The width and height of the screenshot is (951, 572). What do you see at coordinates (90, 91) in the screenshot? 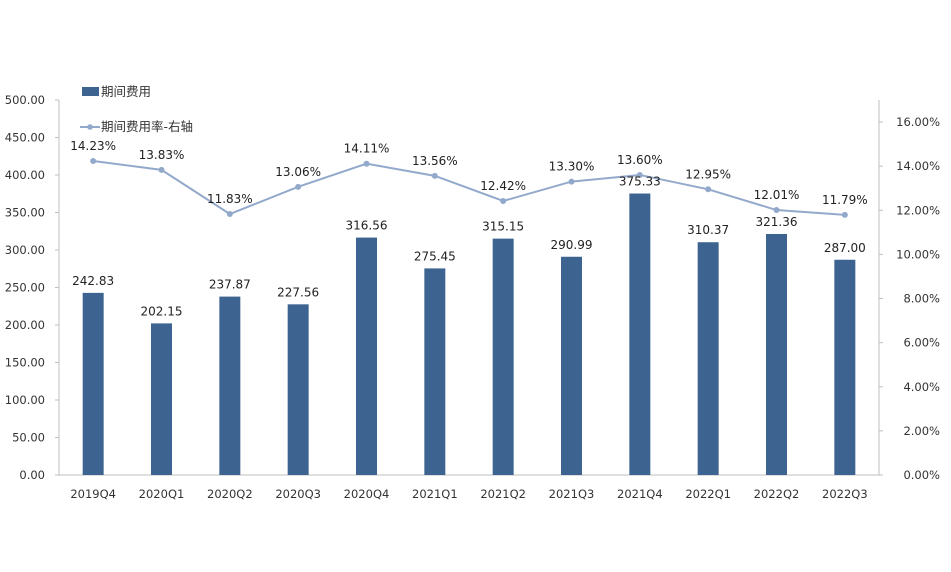
I see `legend-bar-swatch` at bounding box center [90, 91].